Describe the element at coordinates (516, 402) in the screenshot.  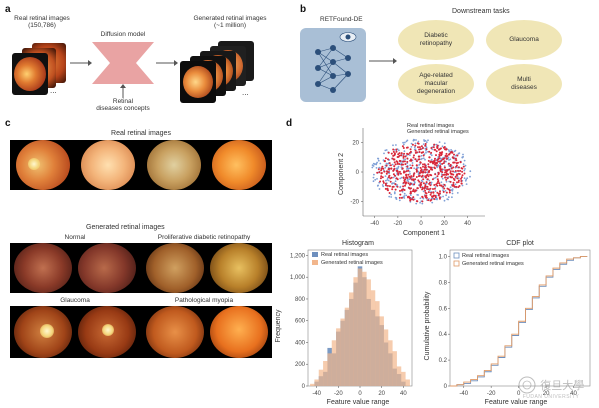
I see `cdf-xlabel: Feature value range` at that location.